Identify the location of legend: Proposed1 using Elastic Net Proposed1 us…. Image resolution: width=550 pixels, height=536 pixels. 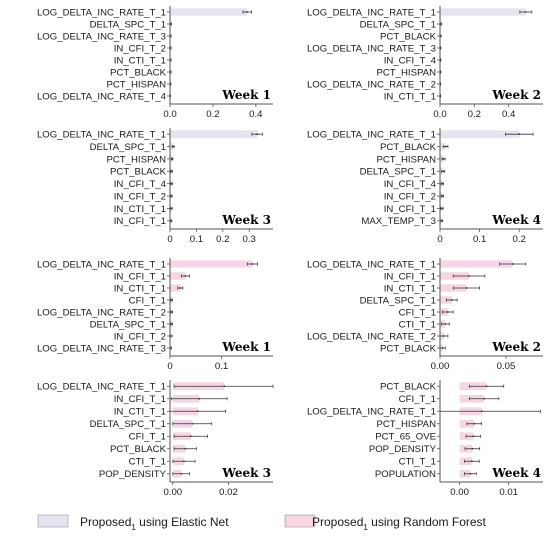
(262, 523).